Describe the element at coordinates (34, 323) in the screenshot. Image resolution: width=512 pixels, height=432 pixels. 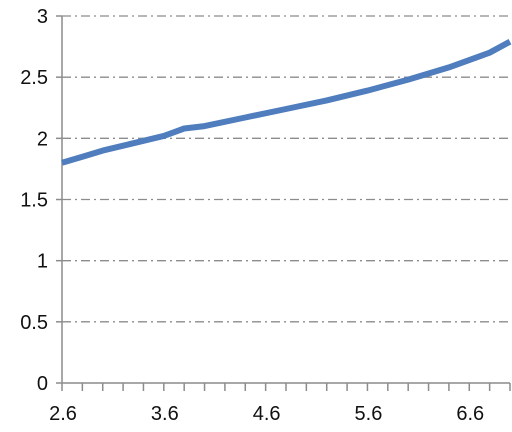
I see `y-tick-label: 0.5` at that location.